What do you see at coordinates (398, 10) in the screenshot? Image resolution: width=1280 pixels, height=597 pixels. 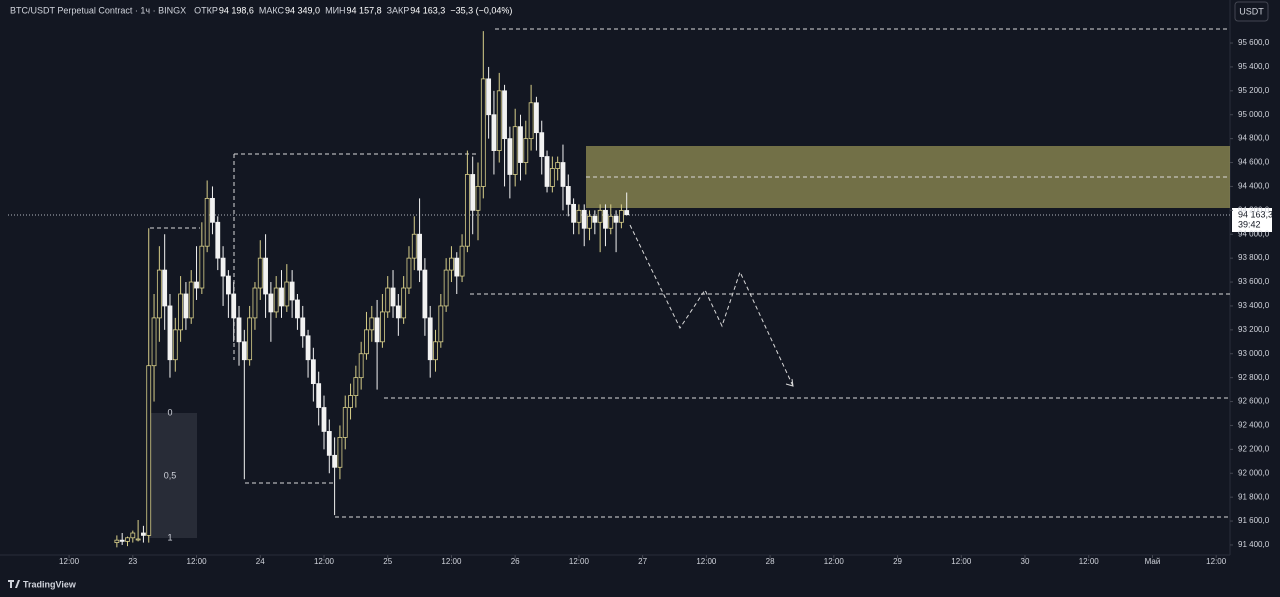 I see `ohlc-key: ЗАКР` at bounding box center [398, 10].